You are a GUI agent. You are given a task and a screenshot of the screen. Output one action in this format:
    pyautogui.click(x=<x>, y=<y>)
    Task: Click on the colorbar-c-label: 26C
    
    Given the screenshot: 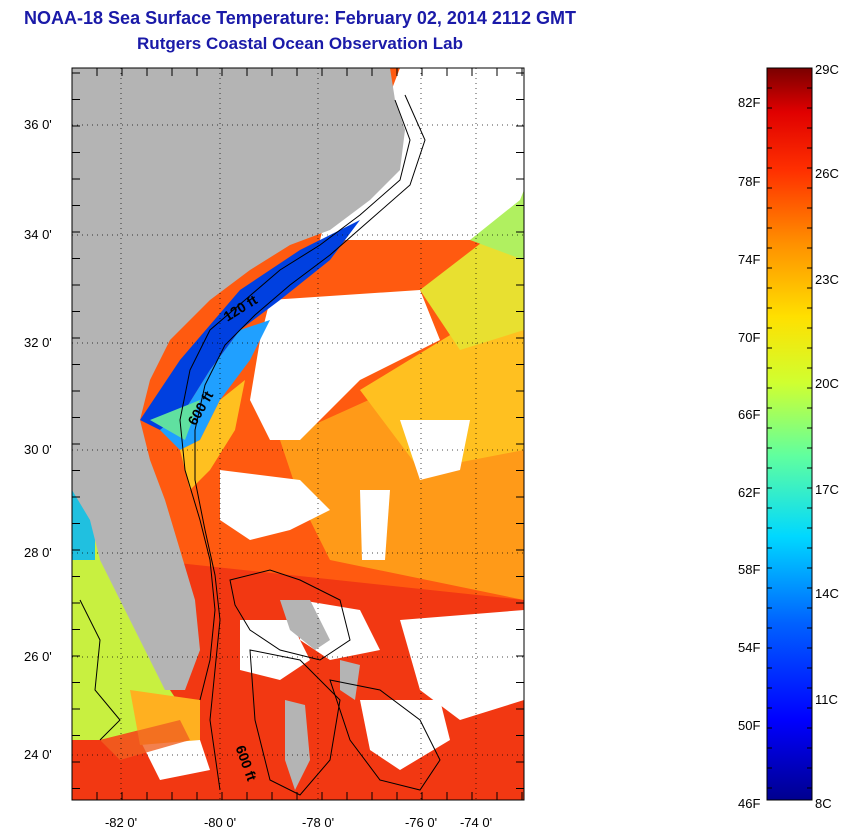 What is the action you would take?
    pyautogui.click(x=827, y=173)
    